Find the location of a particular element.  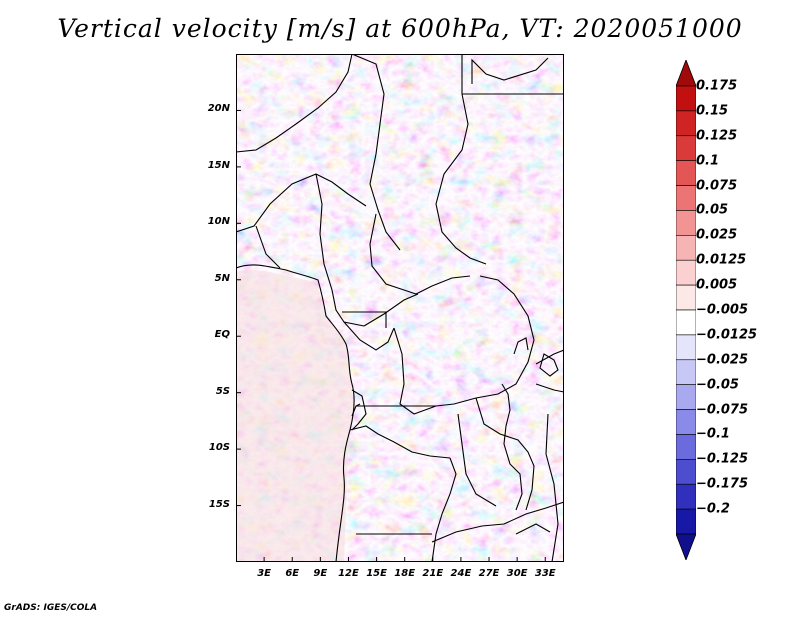

colorbar-level-label: 0.15 is located at coordinates (712, 111).